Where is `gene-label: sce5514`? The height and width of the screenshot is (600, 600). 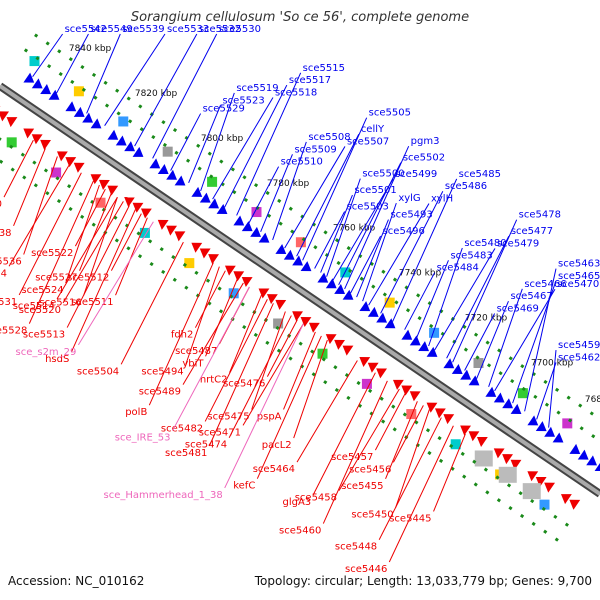 gene-label: sce5514 is located at coordinates (34, 306).